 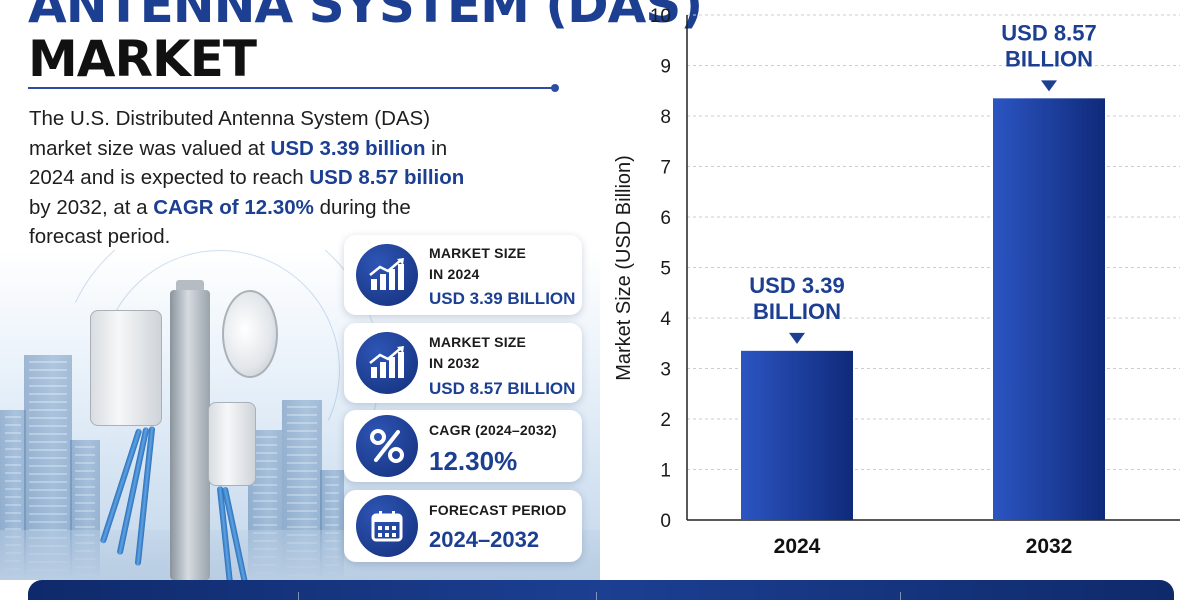 What do you see at coordinates (498, 510) in the screenshot?
I see `card-label: FORECAST PERIOD` at bounding box center [498, 510].